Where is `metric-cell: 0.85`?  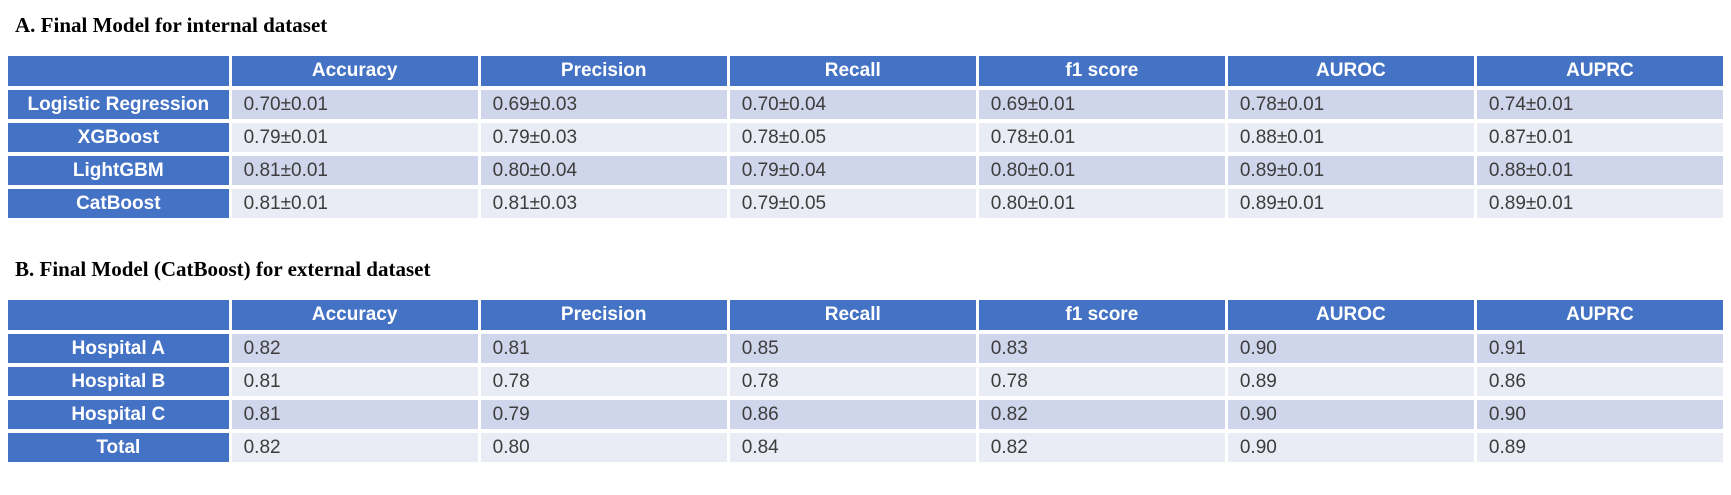
metric-cell: 0.85 is located at coordinates (852, 348).